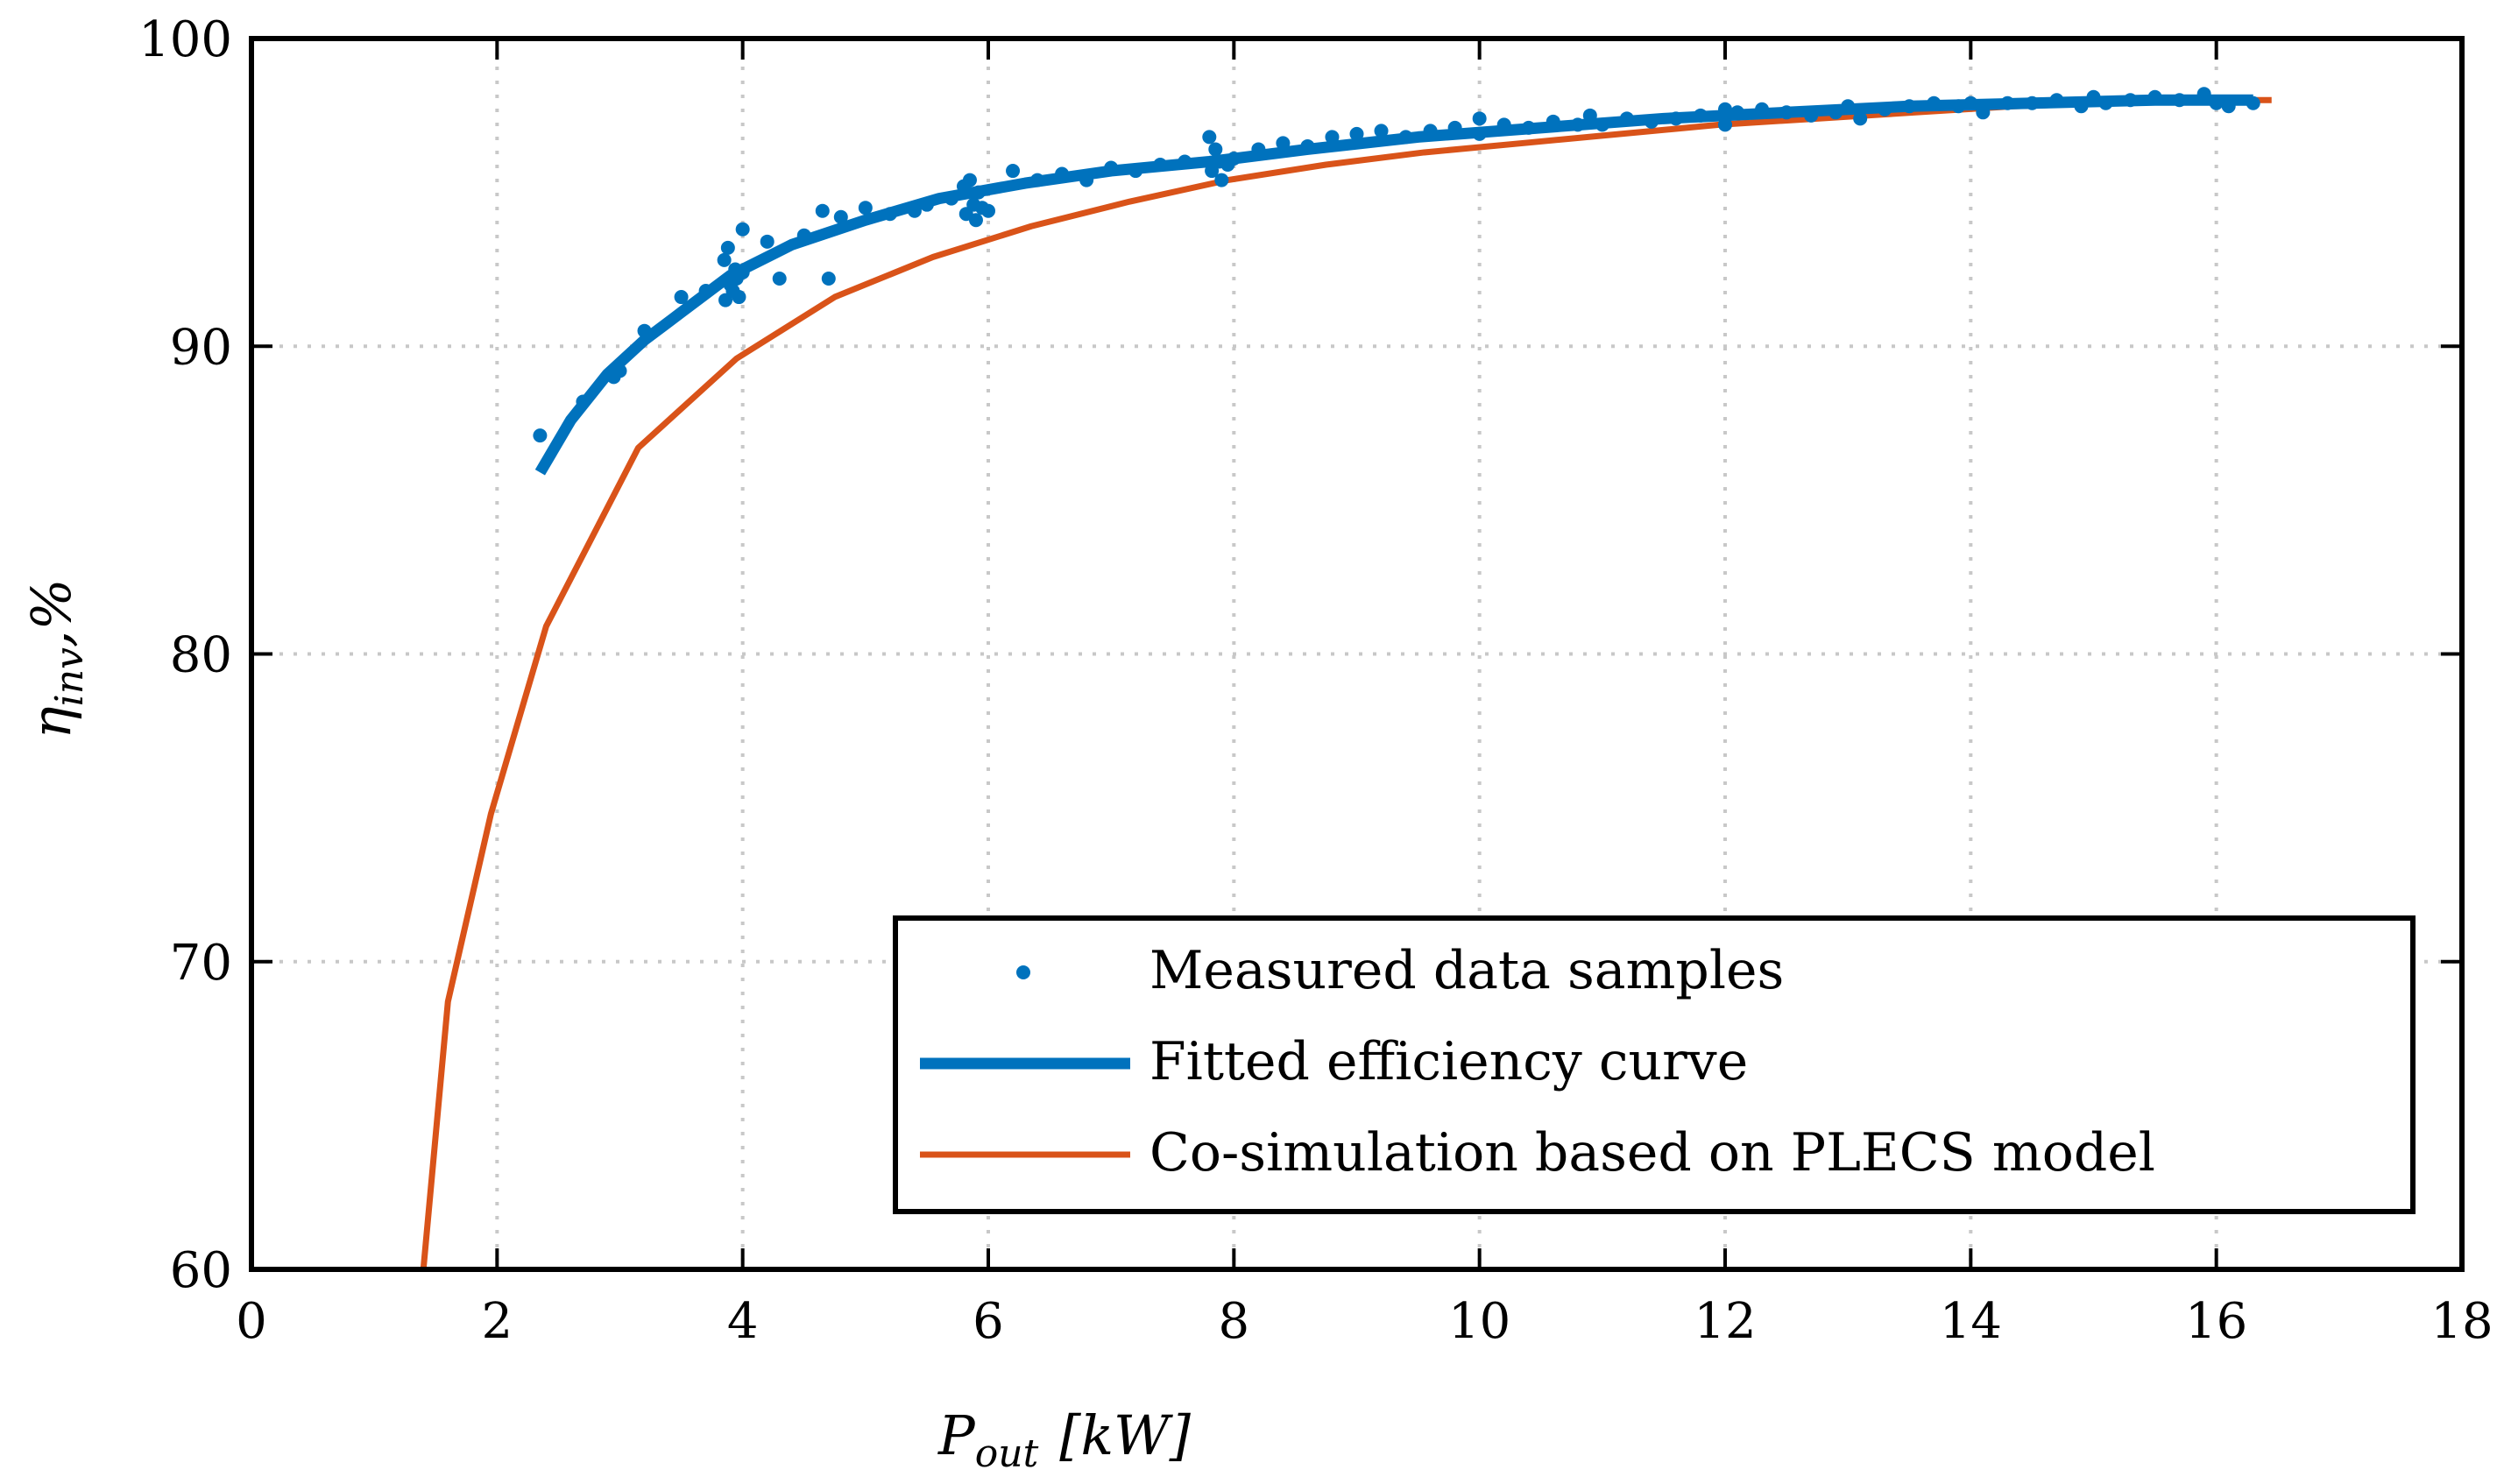 The height and width of the screenshot is (1484, 2504). Describe the element at coordinates (51, 612) in the screenshot. I see `y-axis-label-unit: ,%` at that location.